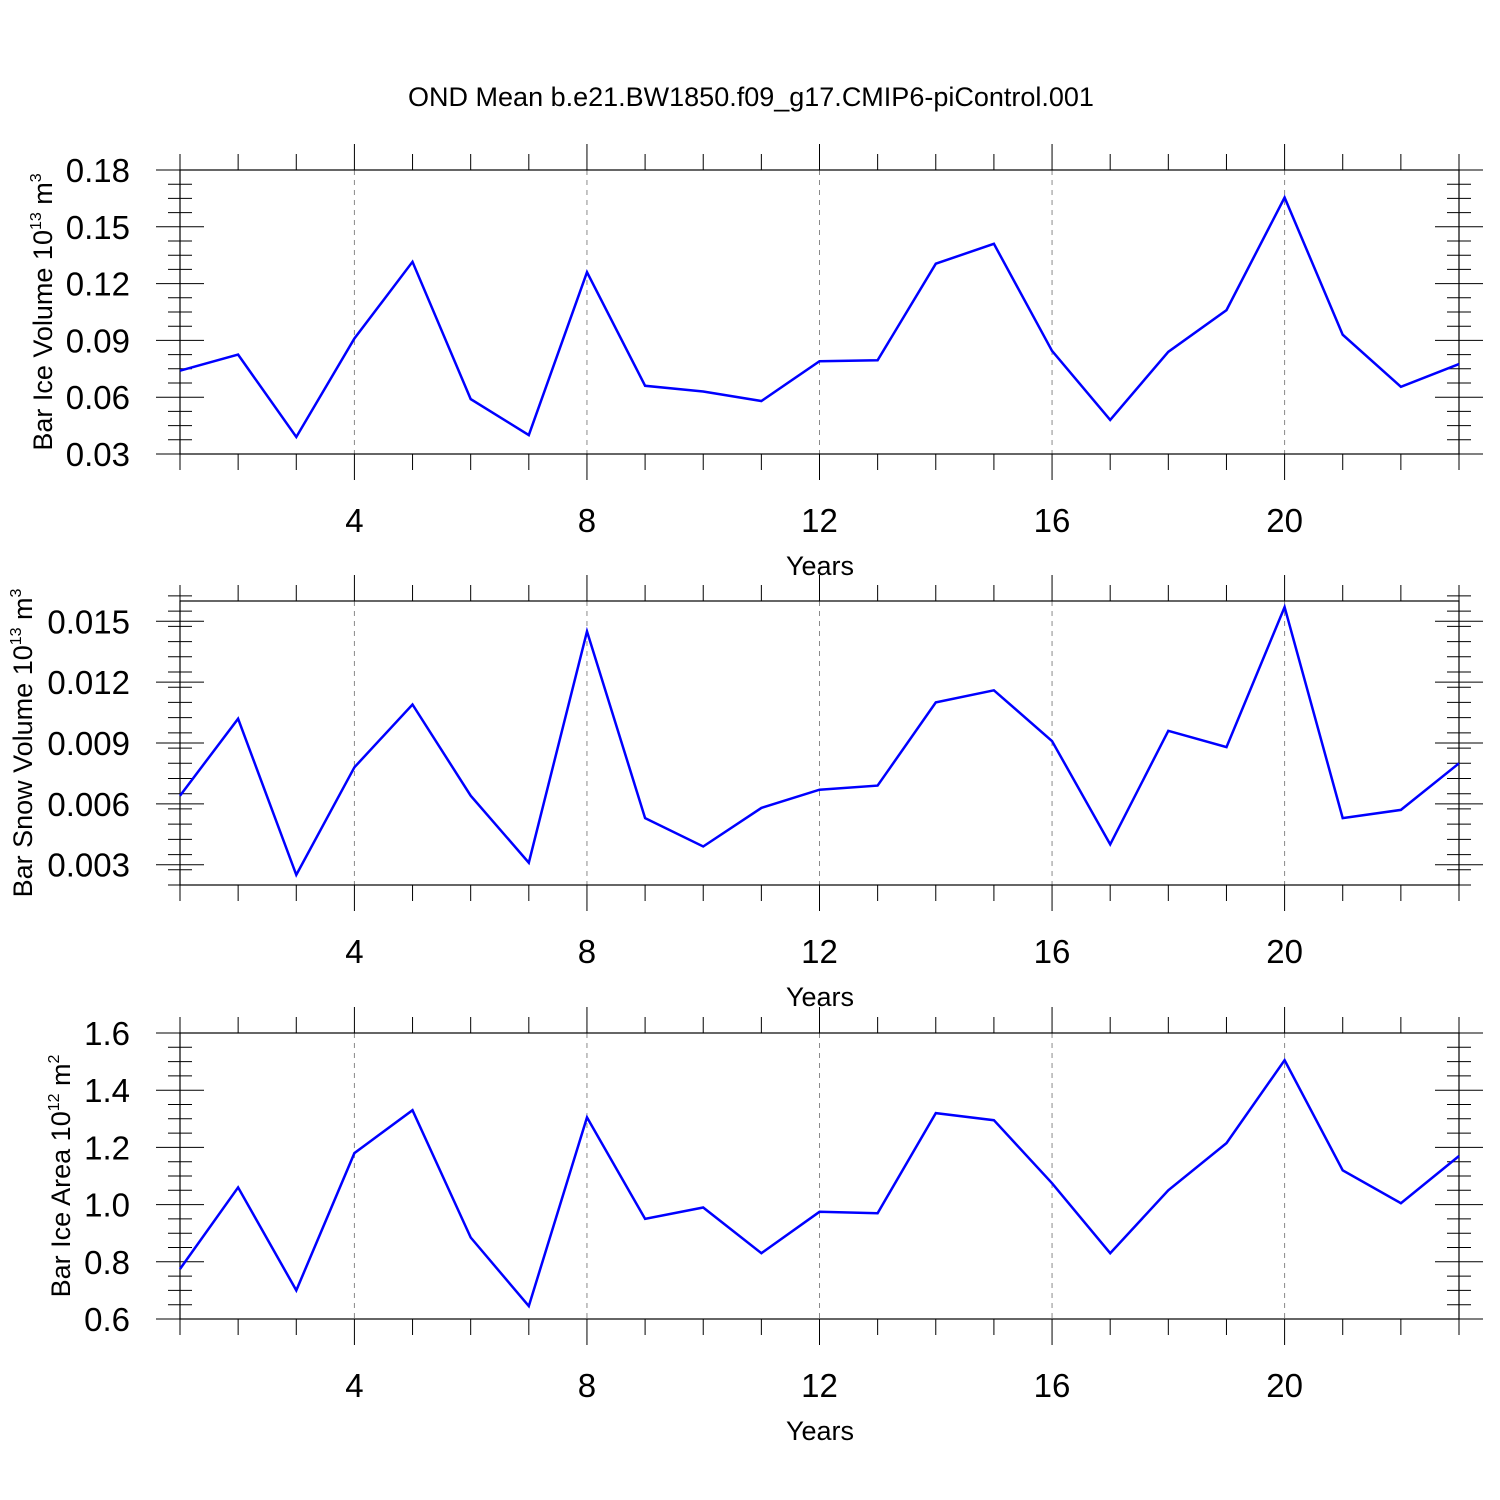 The height and width of the screenshot is (1500, 1500). What do you see at coordinates (88, 621) in the screenshot?
I see `y-tick-label: 0.015` at bounding box center [88, 621].